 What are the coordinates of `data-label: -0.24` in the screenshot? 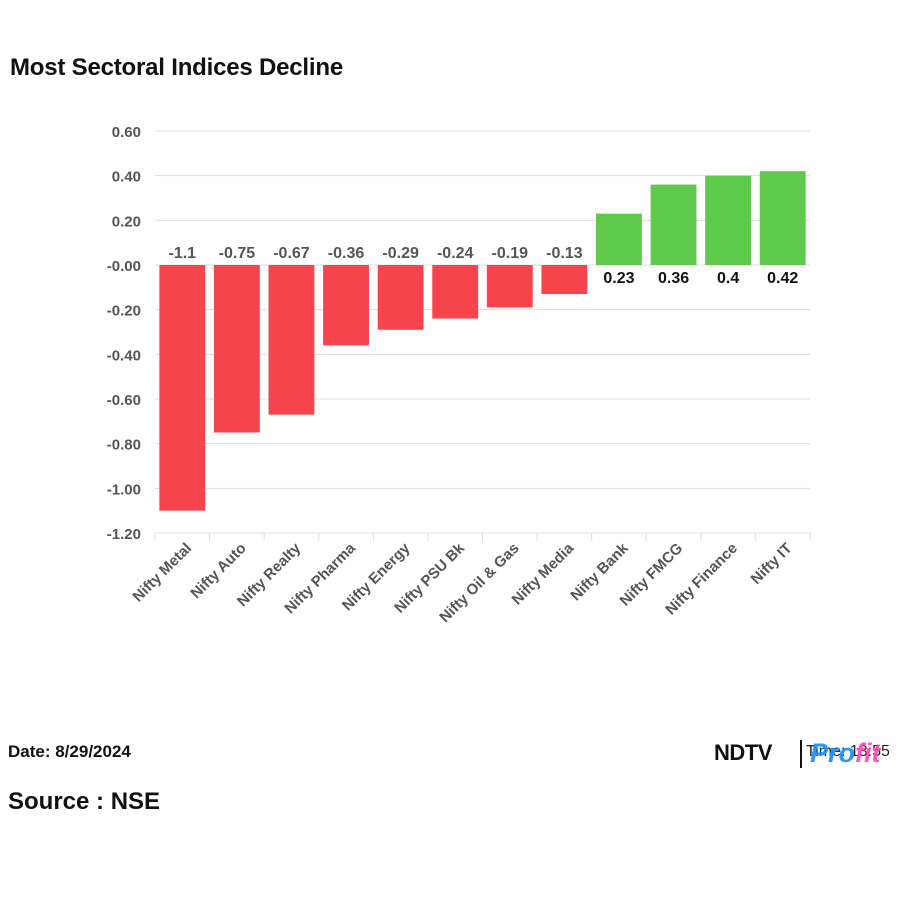 It's located at (455, 253).